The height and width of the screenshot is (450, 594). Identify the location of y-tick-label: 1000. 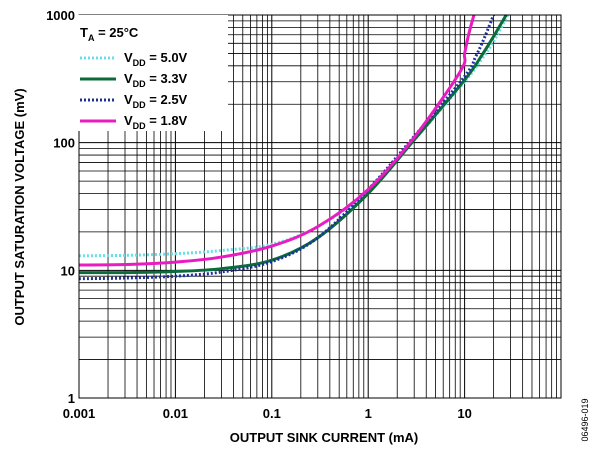
(60, 15).